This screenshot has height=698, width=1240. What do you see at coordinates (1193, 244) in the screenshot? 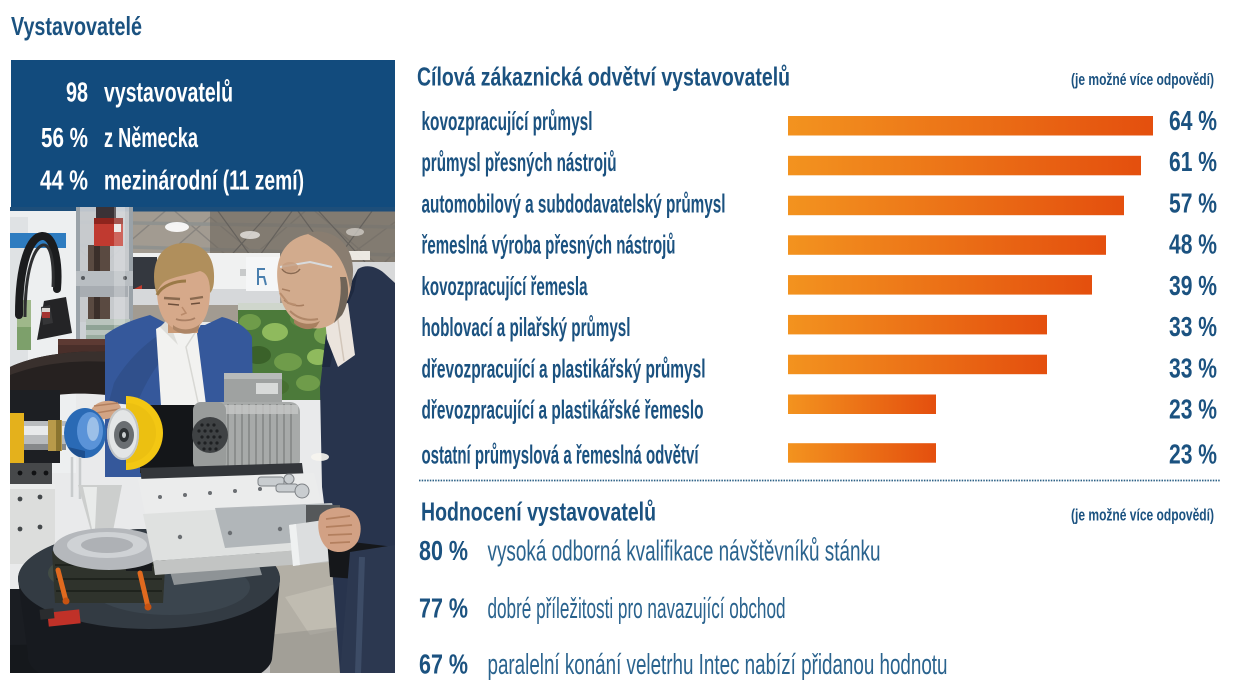
I see `svg-text: 48 %` at bounding box center [1193, 244].